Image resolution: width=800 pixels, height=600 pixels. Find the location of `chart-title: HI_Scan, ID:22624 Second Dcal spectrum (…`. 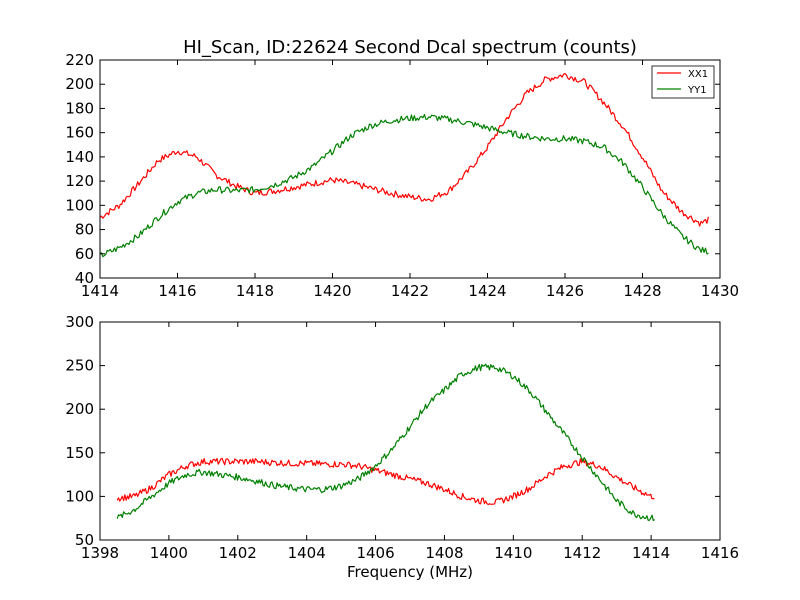

chart-title: HI_Scan, ID:22624 Second Dcal spectrum (… is located at coordinates (410, 47).